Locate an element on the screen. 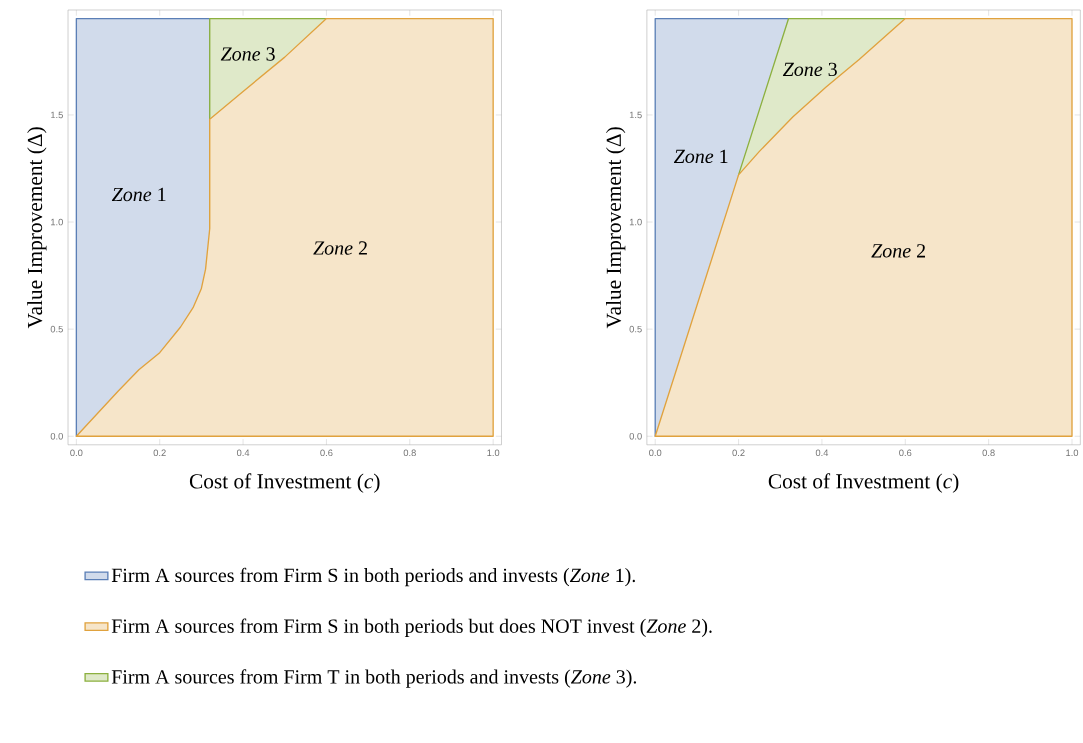  legend-label: Firm A sources from Firm T in both periods and invests (Zone 3). is located at coordinates (374, 678).